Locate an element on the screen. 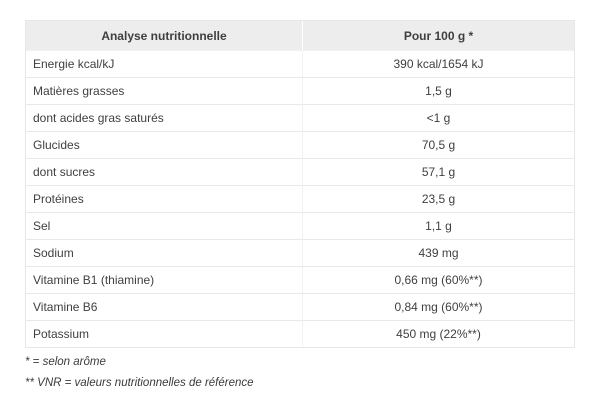  nutrient-label: dont sucres is located at coordinates (164, 171).